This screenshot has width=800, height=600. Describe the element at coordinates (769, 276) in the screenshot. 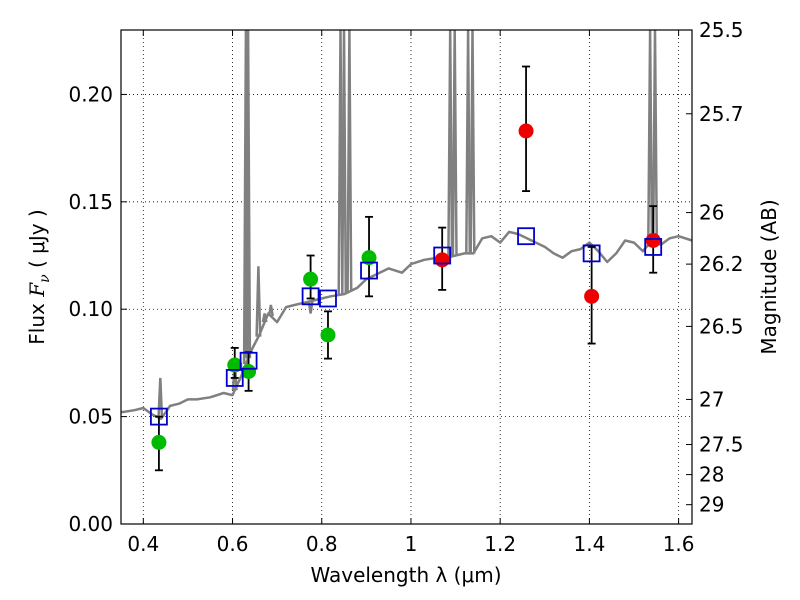

I see `right-axis-label: Magnitude (AB)` at that location.